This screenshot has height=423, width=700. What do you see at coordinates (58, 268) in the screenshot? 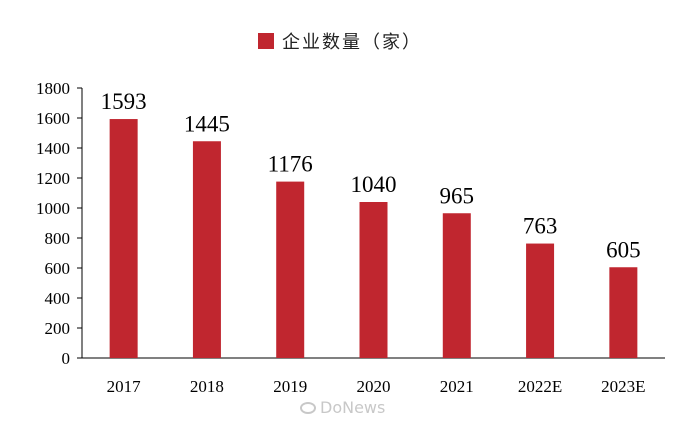
I see `y-tick-label: 600` at bounding box center [58, 268].